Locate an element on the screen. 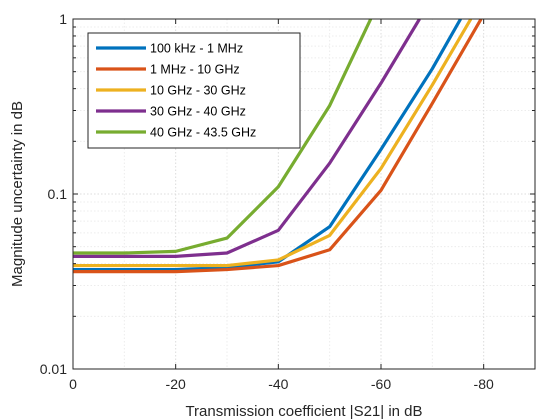 The width and height of the screenshot is (547, 420). x-tick-label: -40 is located at coordinates (278, 384).